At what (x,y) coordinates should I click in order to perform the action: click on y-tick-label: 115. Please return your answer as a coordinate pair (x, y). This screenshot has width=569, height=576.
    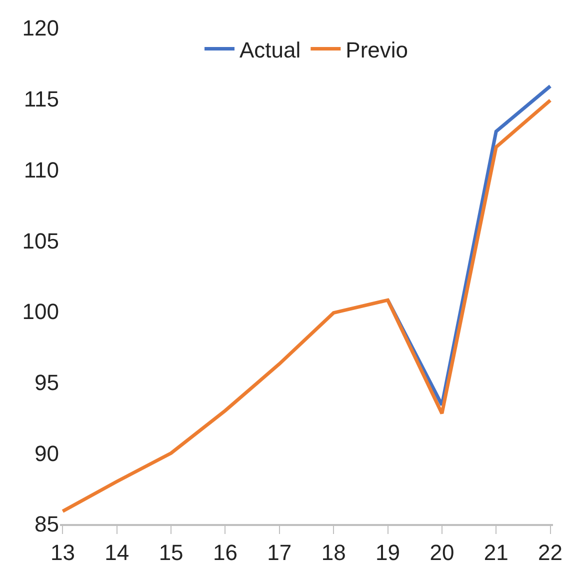
    Looking at the image, I should click on (41, 99).